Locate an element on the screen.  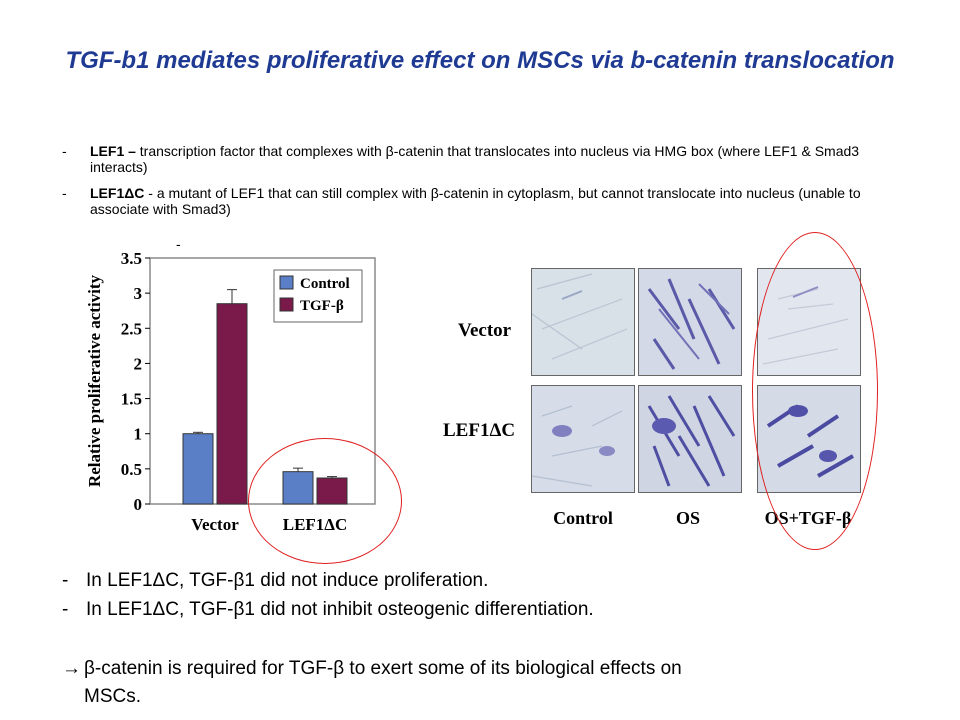
y-tick-label: 0.5 is located at coordinates (131, 469).